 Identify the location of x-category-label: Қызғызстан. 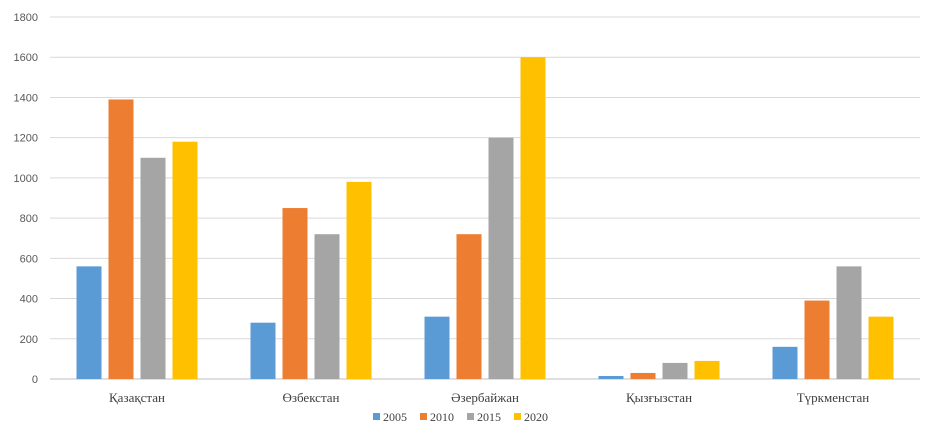
(659, 397).